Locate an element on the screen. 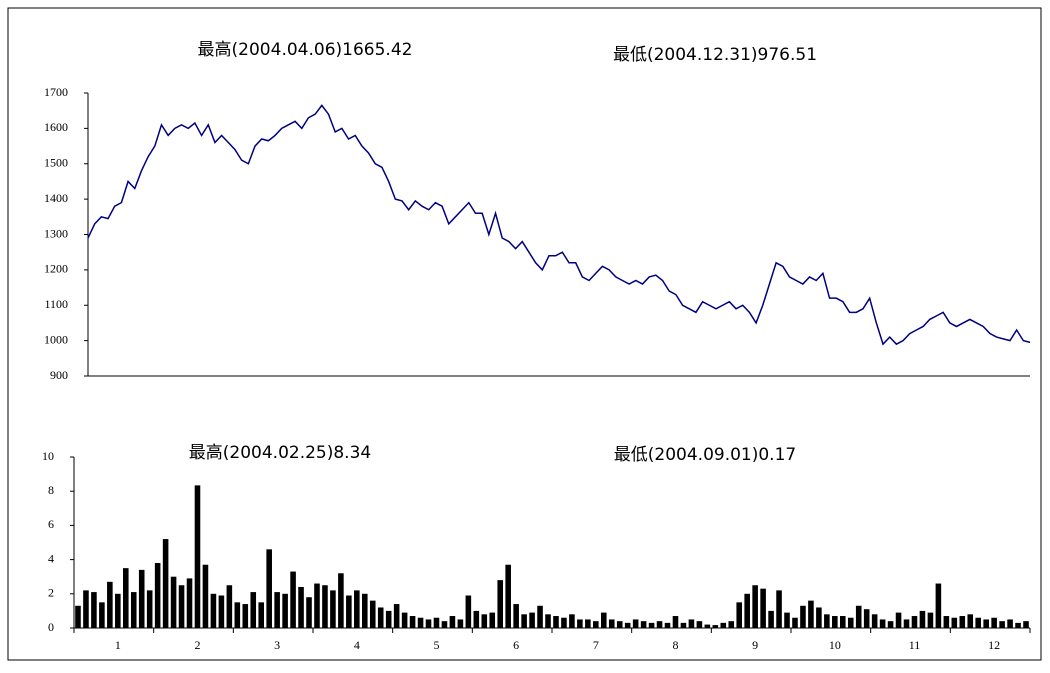  x-tick-label: 5 is located at coordinates (436, 645).